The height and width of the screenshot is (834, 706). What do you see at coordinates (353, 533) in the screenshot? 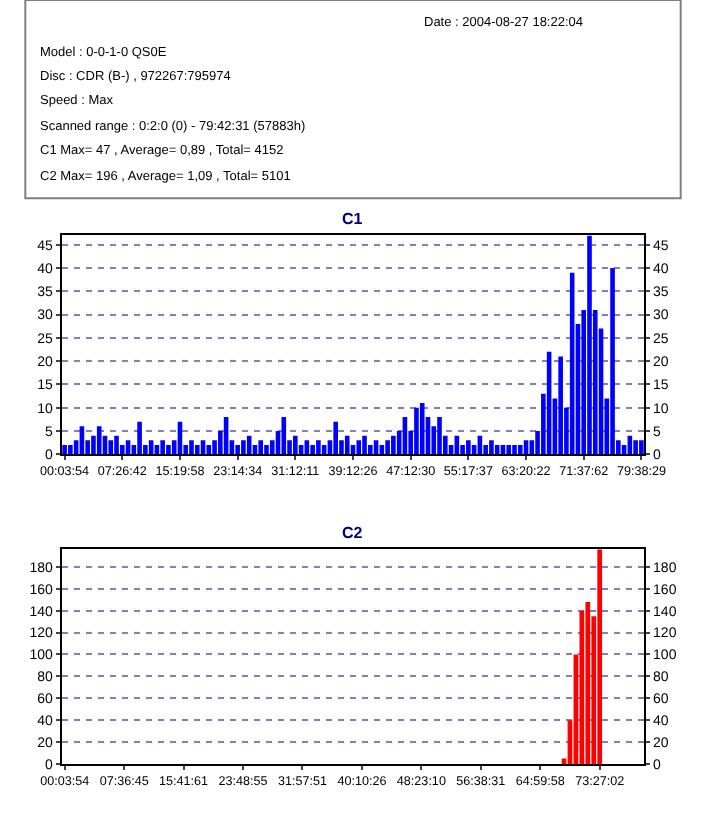
I see `chart-title: C2` at bounding box center [353, 533].